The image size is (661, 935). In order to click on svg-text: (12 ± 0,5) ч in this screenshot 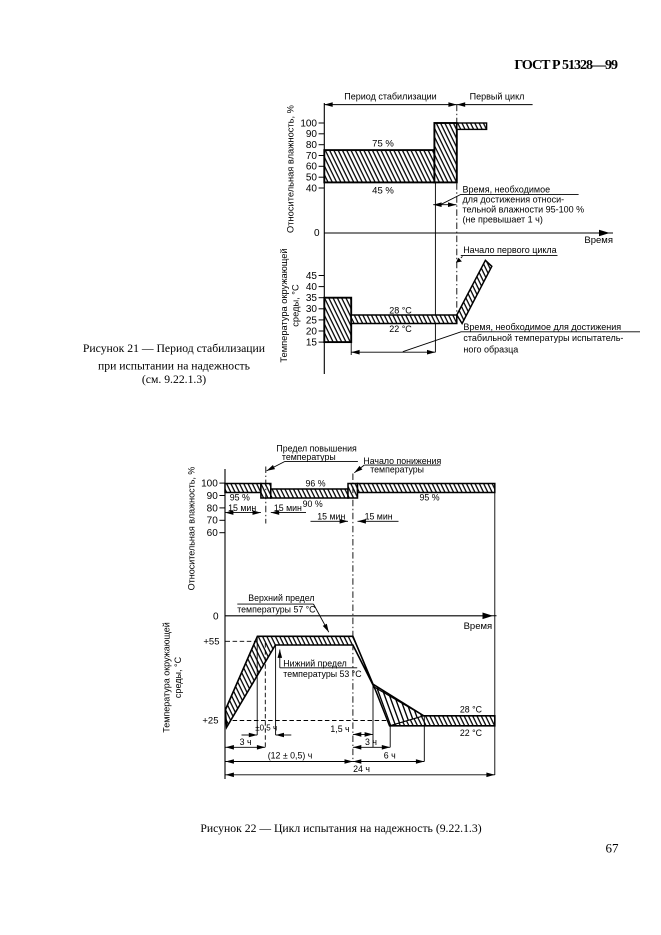, I will do `click(290, 756)`.